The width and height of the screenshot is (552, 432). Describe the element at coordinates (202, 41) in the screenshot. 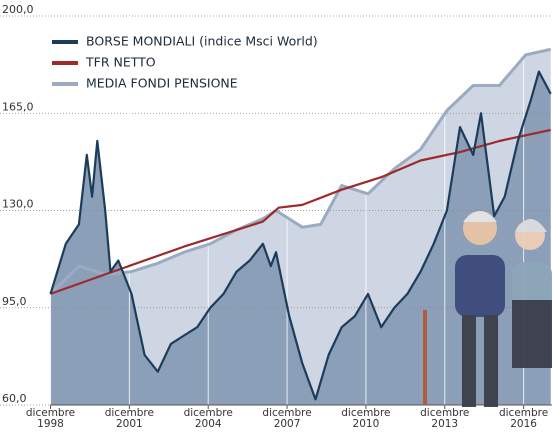

I see `legend-label: BORSE MONDIALI (indice Msci World)` at that location.